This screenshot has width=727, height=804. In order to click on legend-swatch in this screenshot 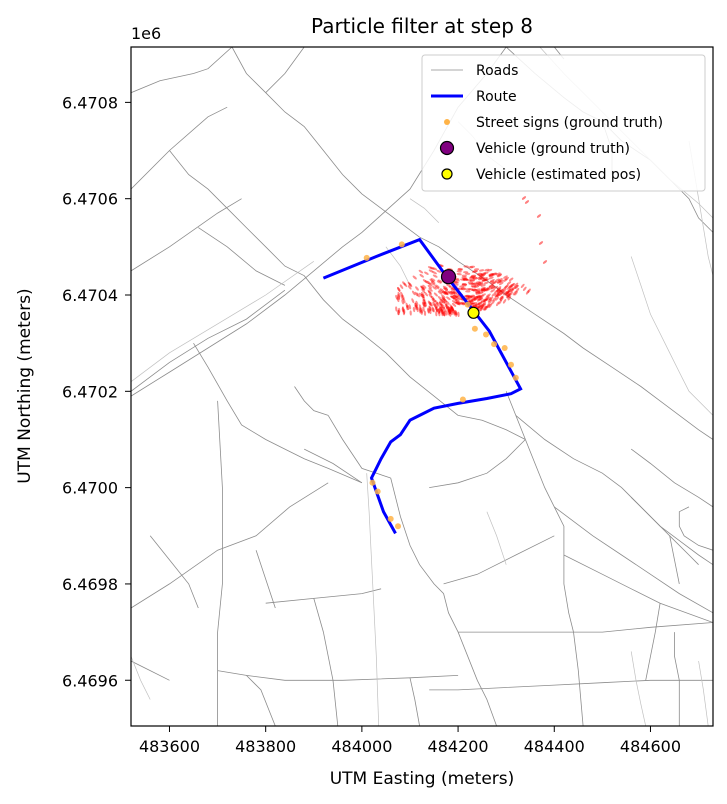, I will do `click(447, 174)`.